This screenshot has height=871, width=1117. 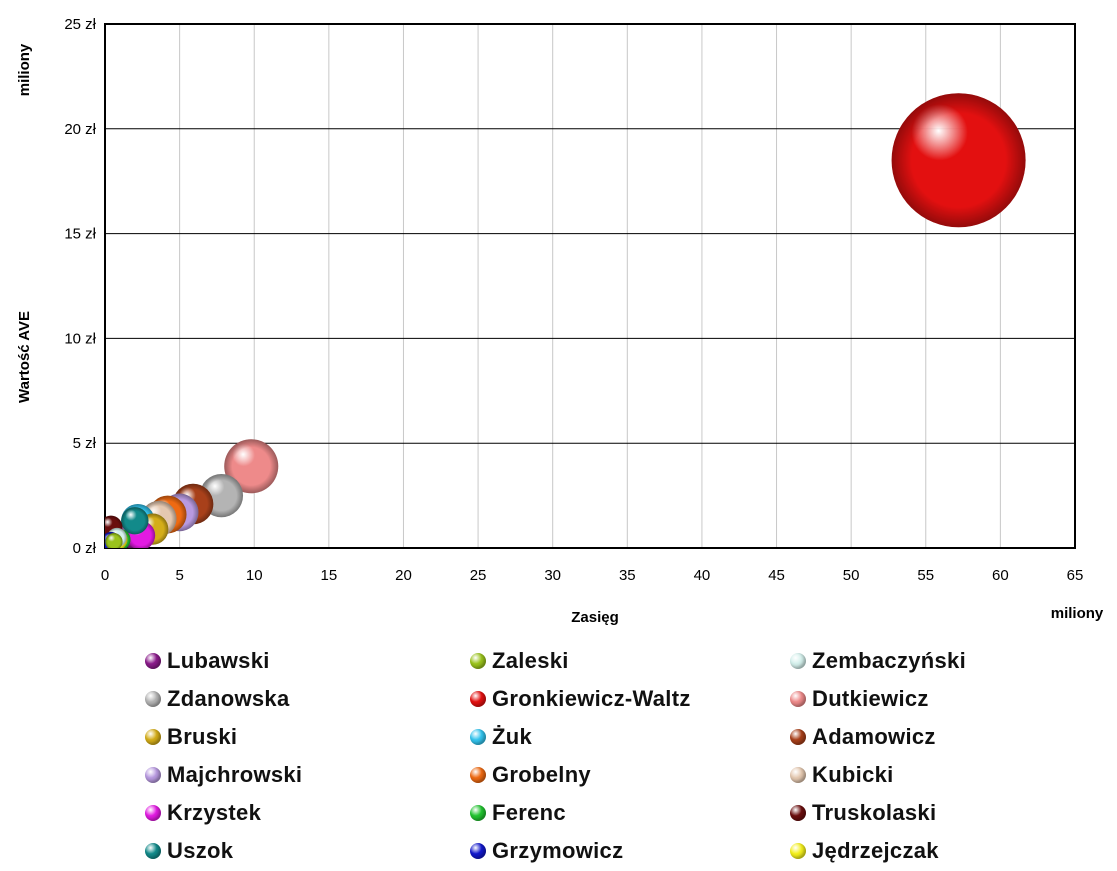 I want to click on legend-label: Dutkiewicz, so click(x=870, y=698).